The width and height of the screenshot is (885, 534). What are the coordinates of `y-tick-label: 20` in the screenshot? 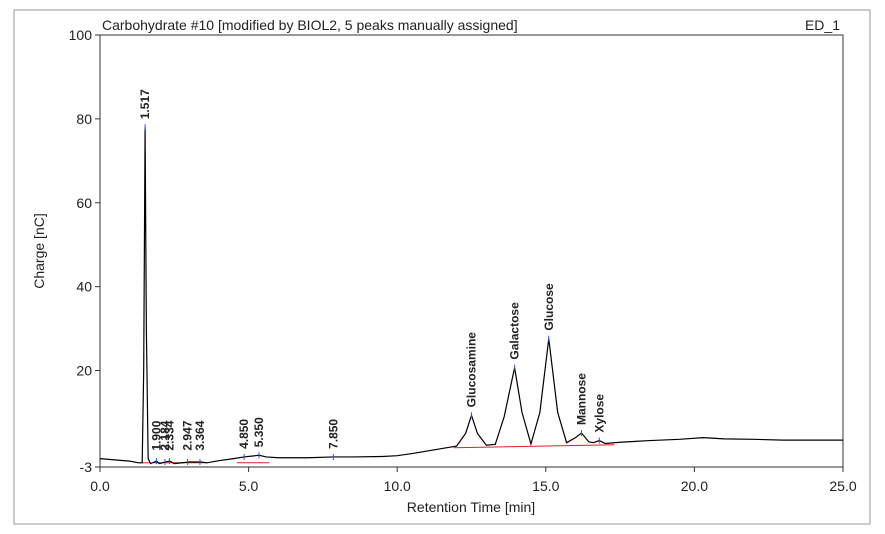 It's located at (84, 371).